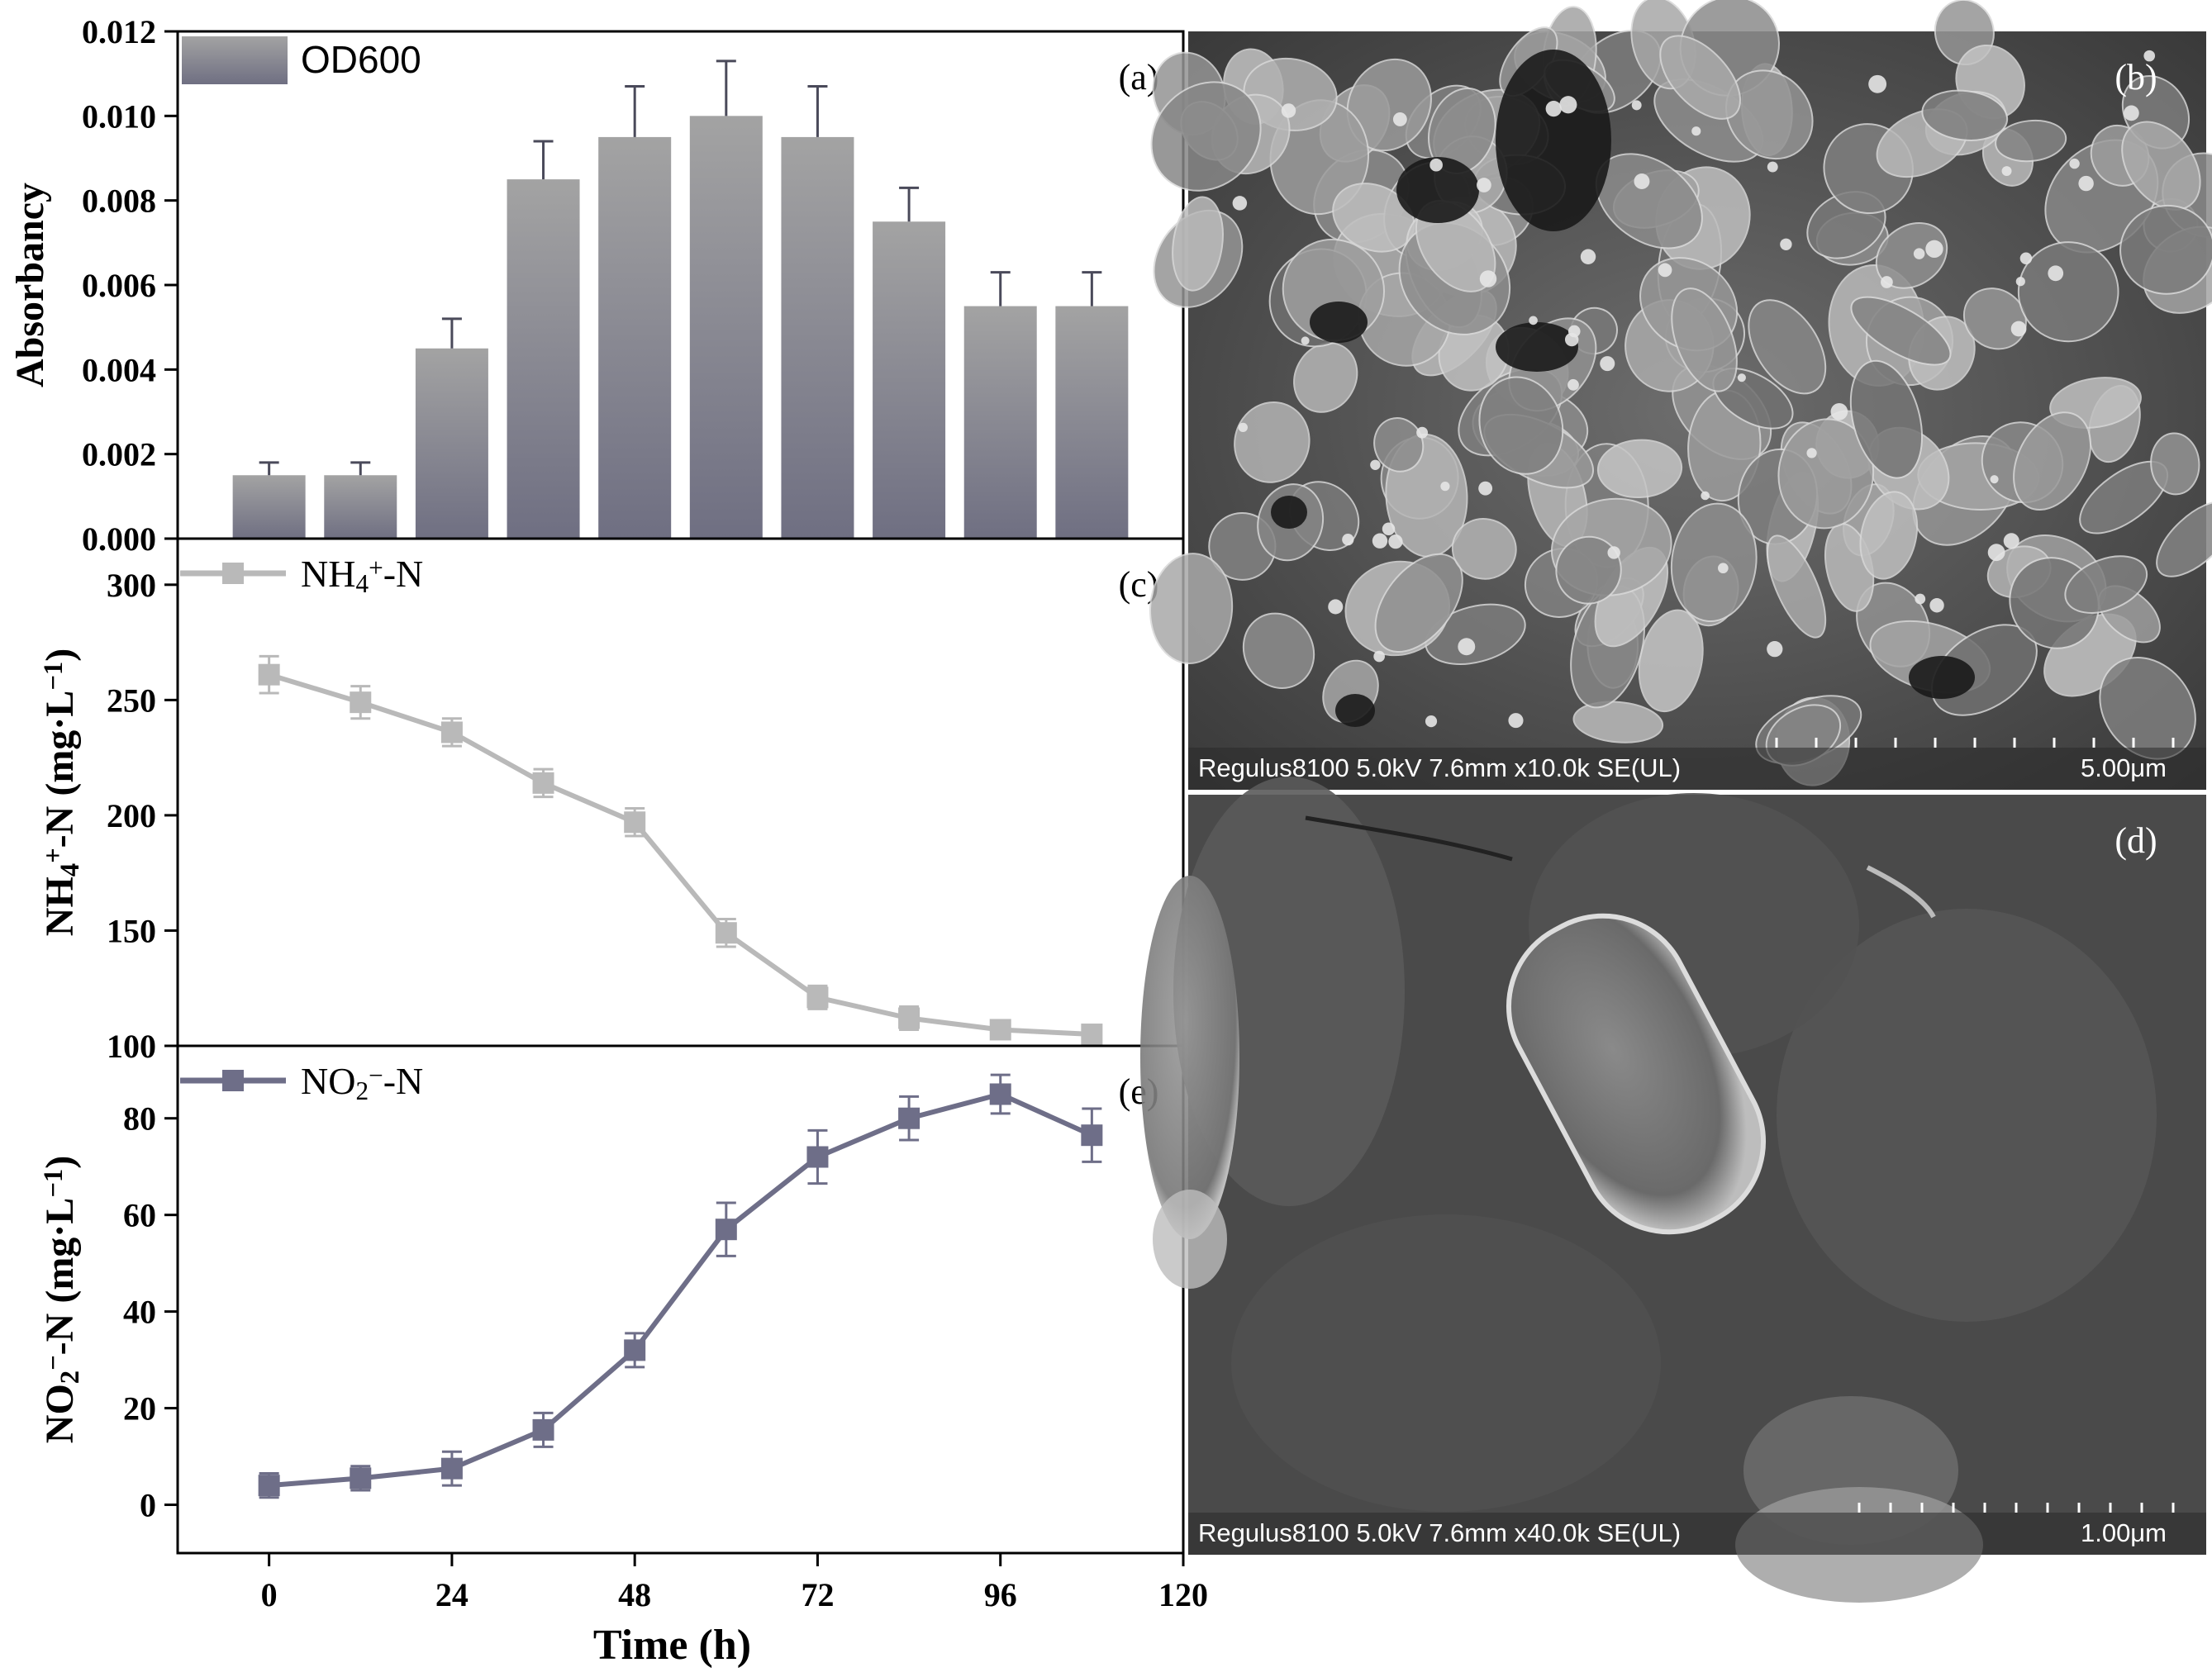 Image resolution: width=2212 pixels, height=1677 pixels. Describe the element at coordinates (119, 116) in the screenshot. I see `y-tick-label: 0.010` at that location.